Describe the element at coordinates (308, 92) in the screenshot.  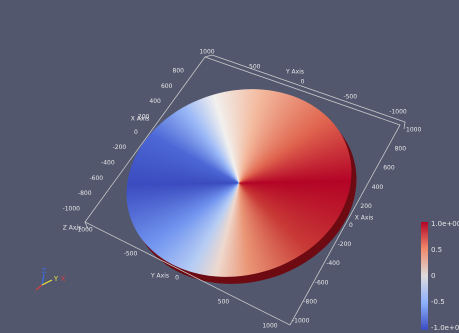
I see `box-back` at that location.